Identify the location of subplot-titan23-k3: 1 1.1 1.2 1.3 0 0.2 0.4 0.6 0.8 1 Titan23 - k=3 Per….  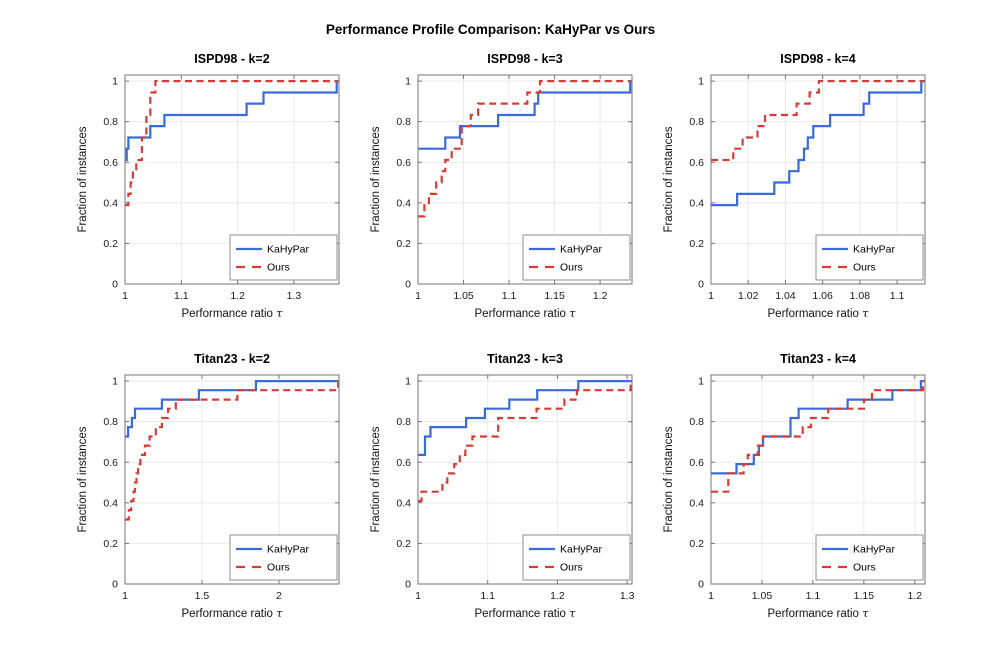
(512, 493).